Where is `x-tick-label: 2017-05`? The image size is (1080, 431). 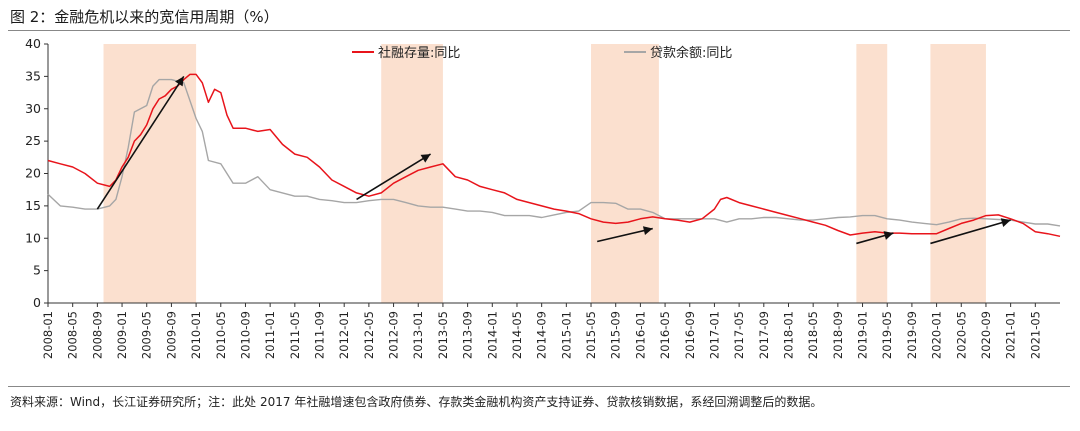
x-tick-label: 2017-05 is located at coordinates (739, 335).